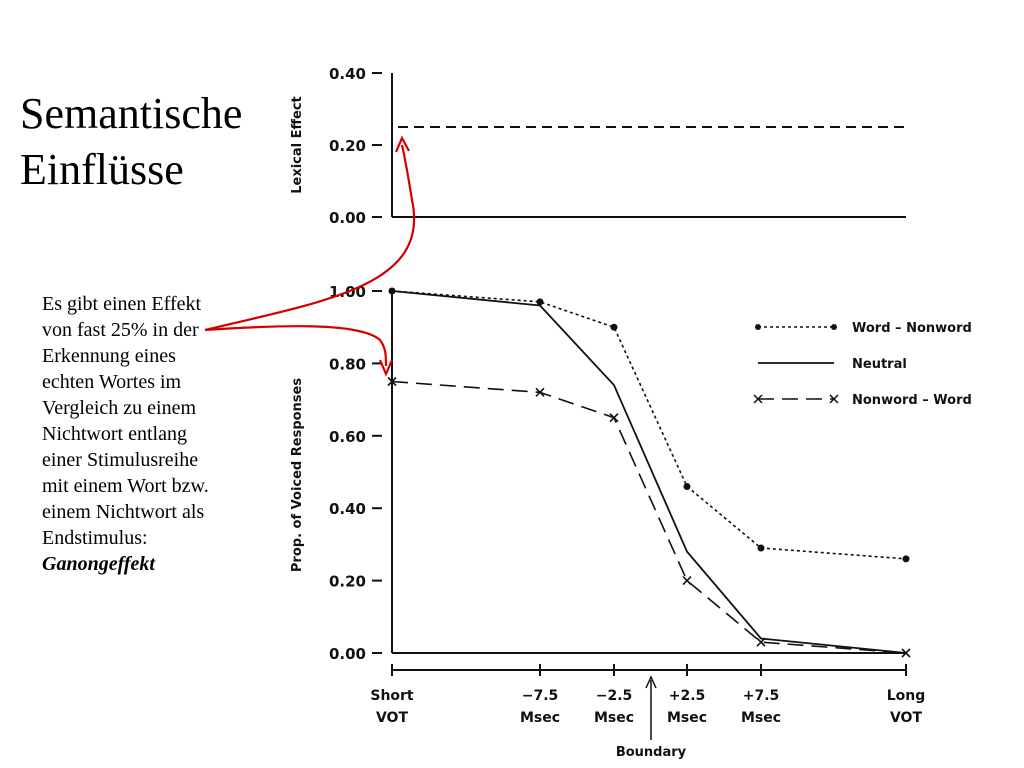 The height and width of the screenshot is (768, 1024). What do you see at coordinates (119, 408) in the screenshot?
I see `body-line: Vergleich zu einem` at bounding box center [119, 408].